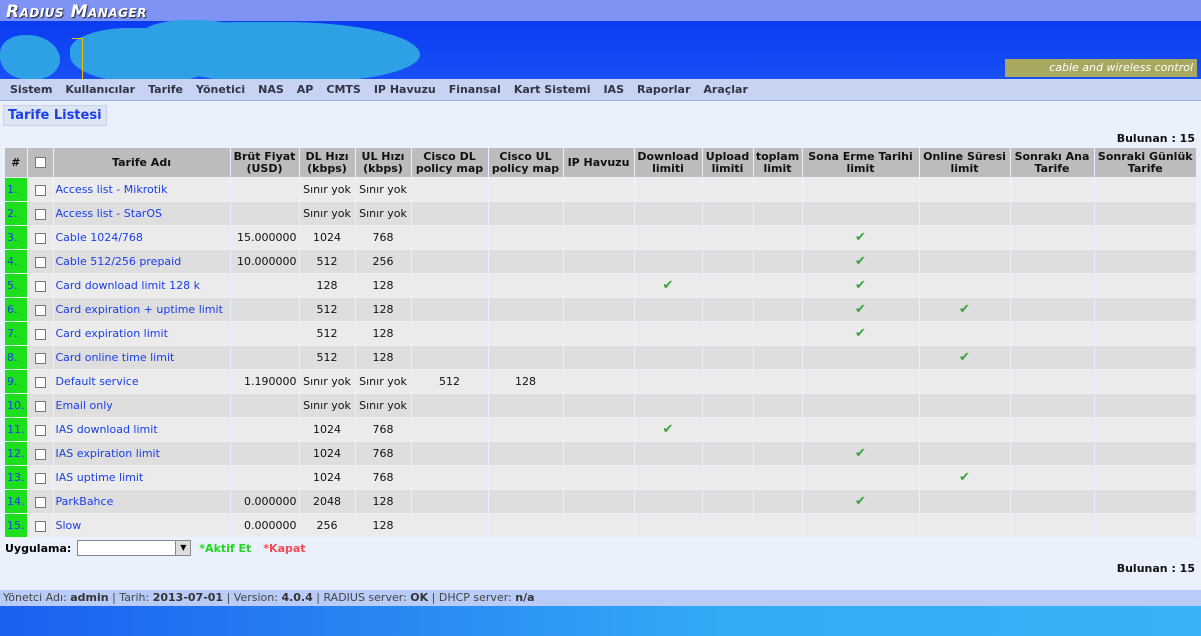  I want to click on cisco-ul, so click(525, 333).